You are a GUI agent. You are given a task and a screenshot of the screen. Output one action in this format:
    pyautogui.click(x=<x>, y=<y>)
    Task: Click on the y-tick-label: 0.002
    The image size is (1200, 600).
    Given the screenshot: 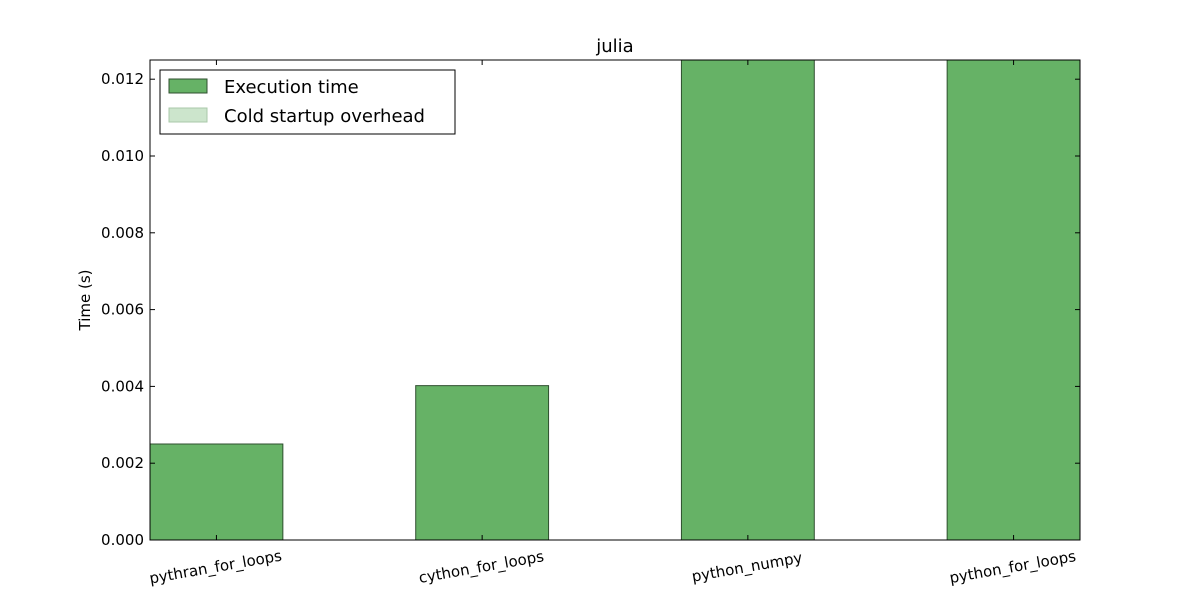 What is the action you would take?
    pyautogui.click(x=122, y=463)
    